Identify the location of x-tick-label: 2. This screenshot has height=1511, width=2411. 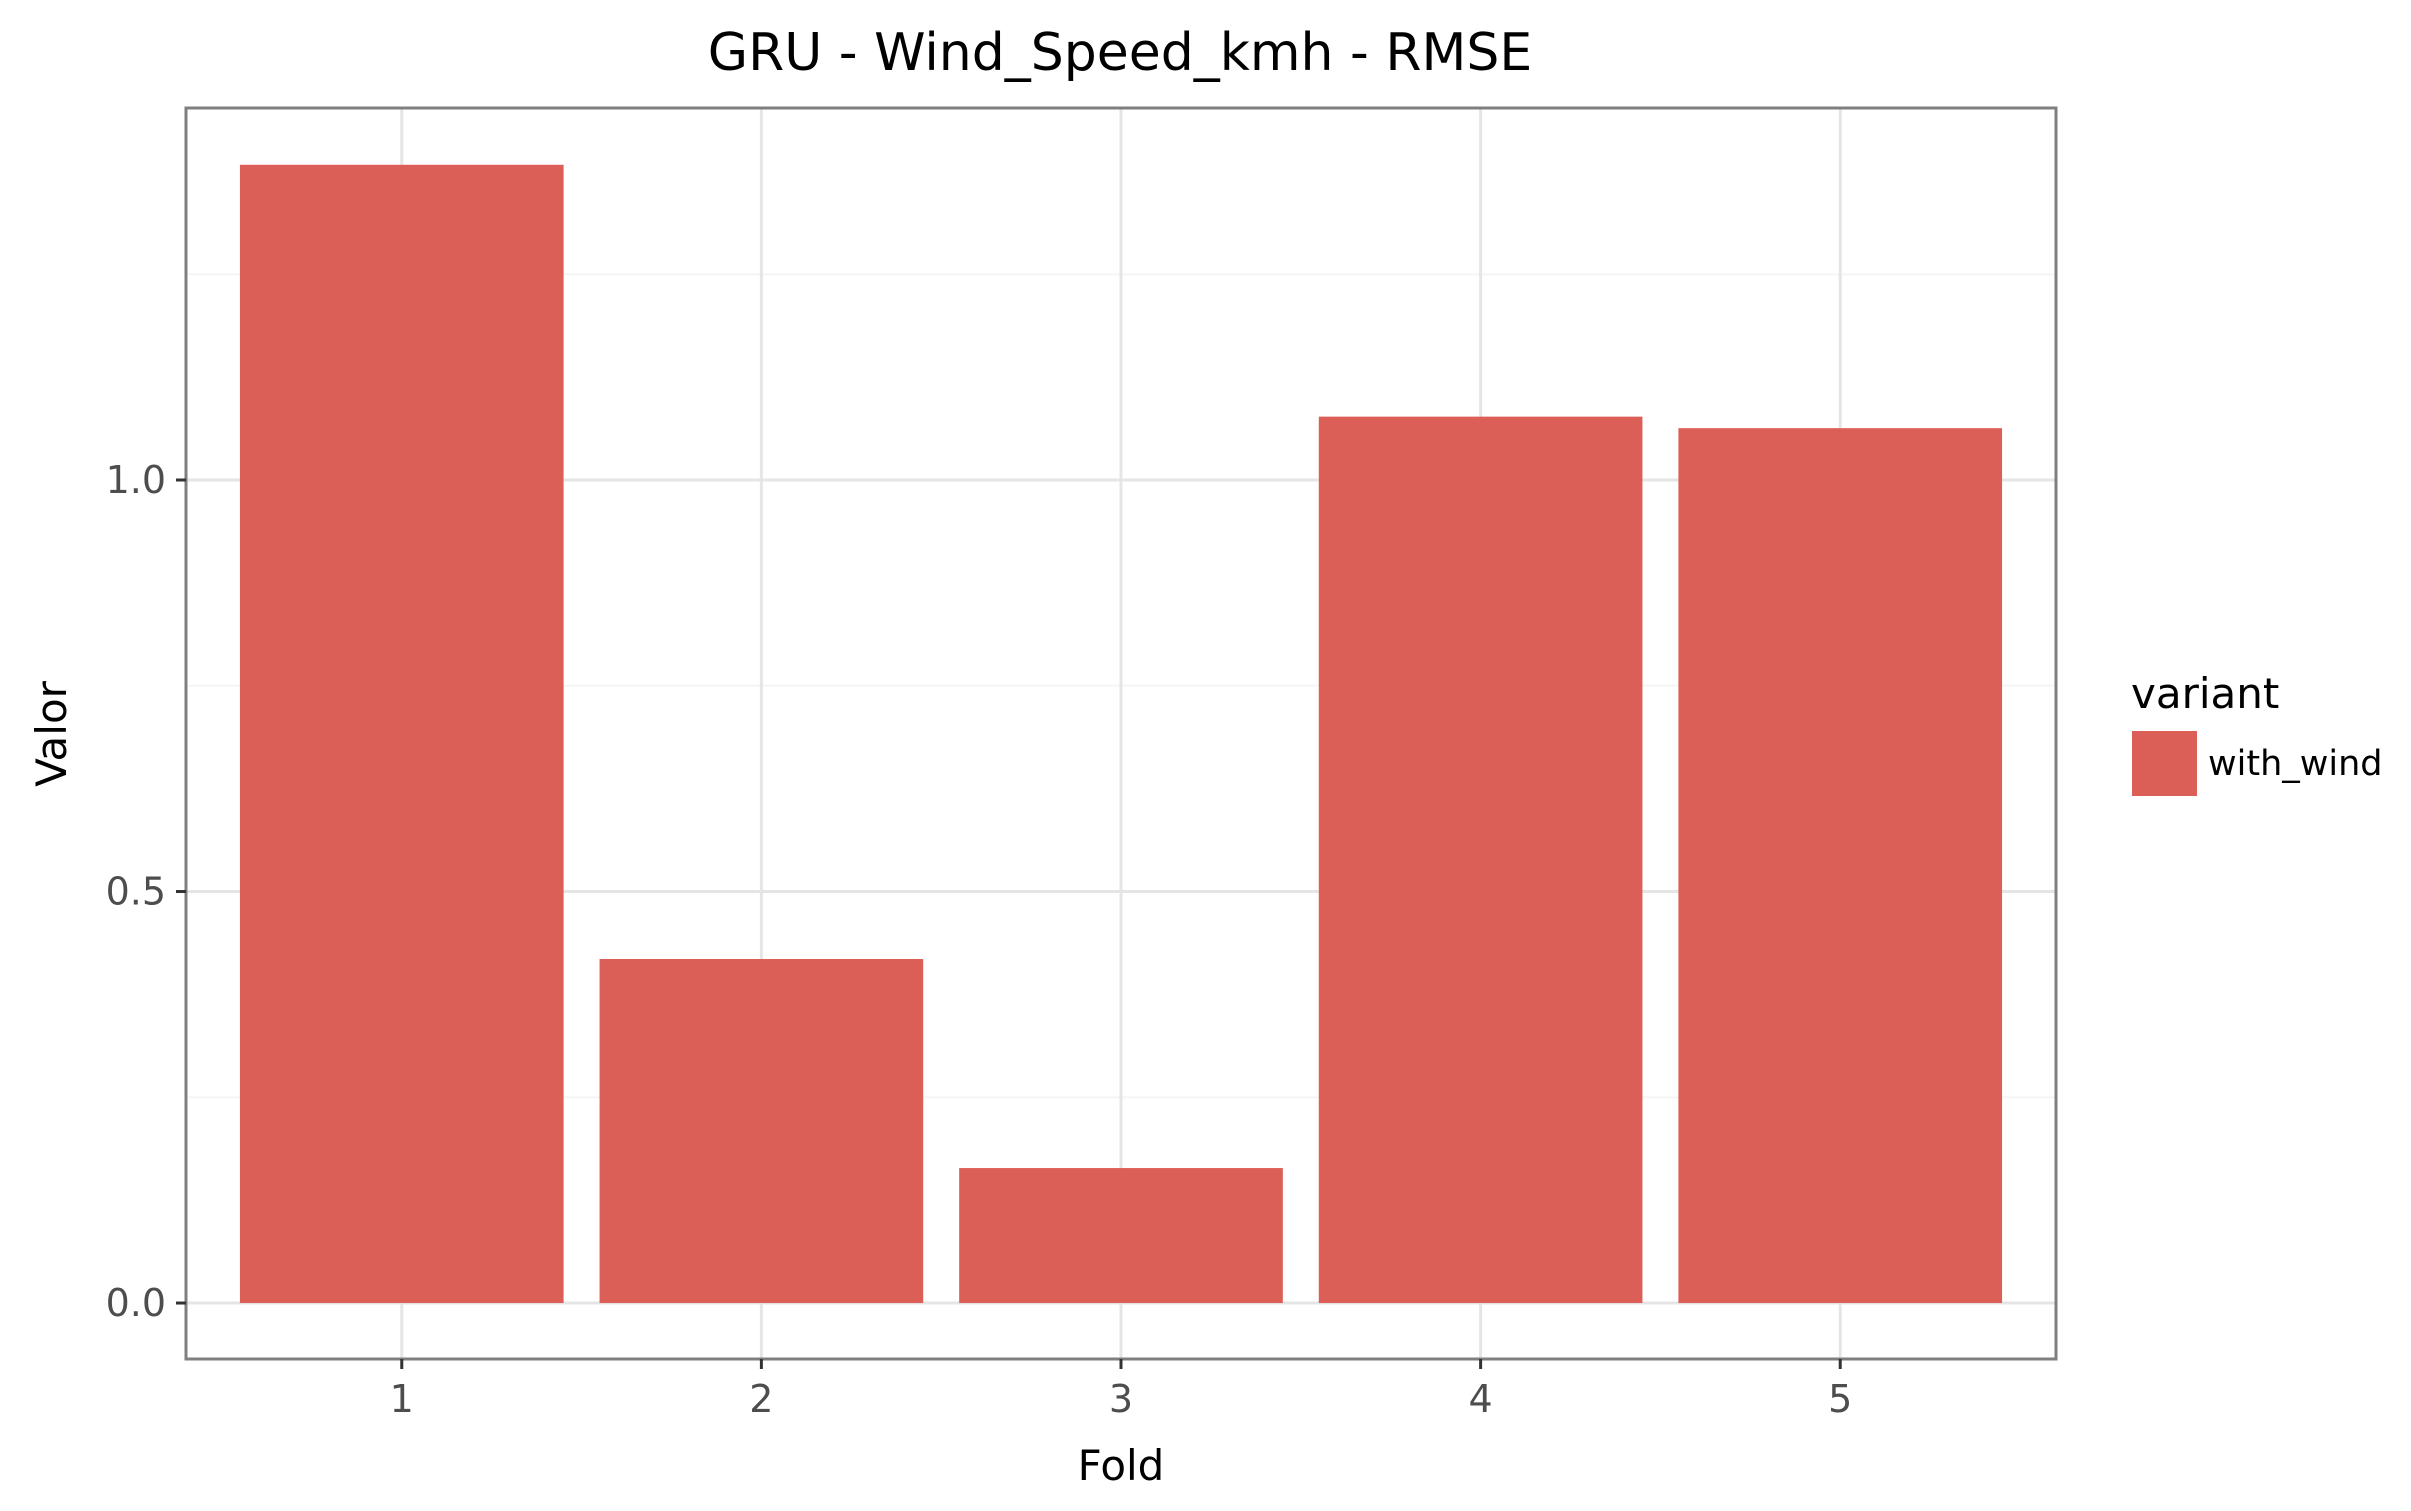
(761, 1399).